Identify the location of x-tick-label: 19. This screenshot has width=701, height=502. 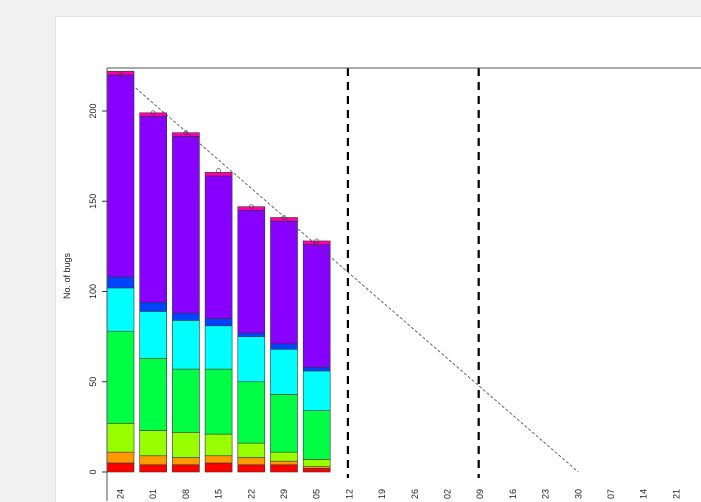
(382, 494).